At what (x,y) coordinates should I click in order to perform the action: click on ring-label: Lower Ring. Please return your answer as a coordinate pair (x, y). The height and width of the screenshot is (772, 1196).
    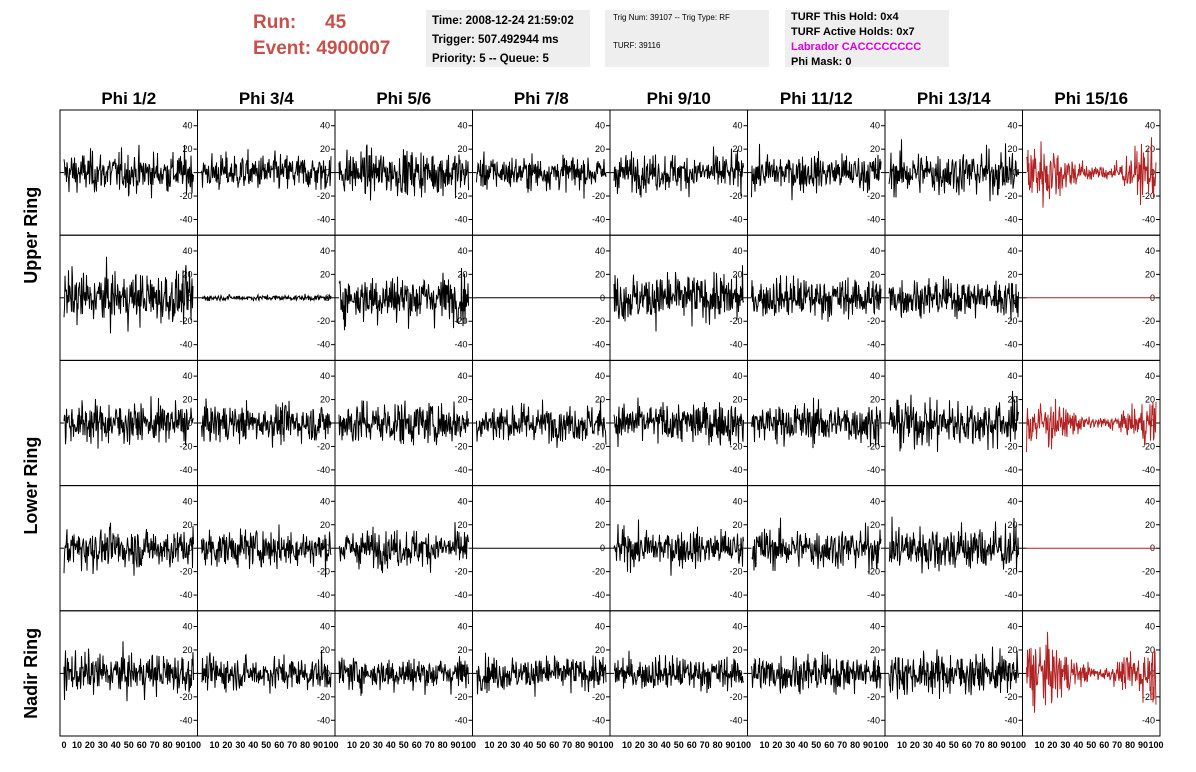
    Looking at the image, I should click on (31, 486).